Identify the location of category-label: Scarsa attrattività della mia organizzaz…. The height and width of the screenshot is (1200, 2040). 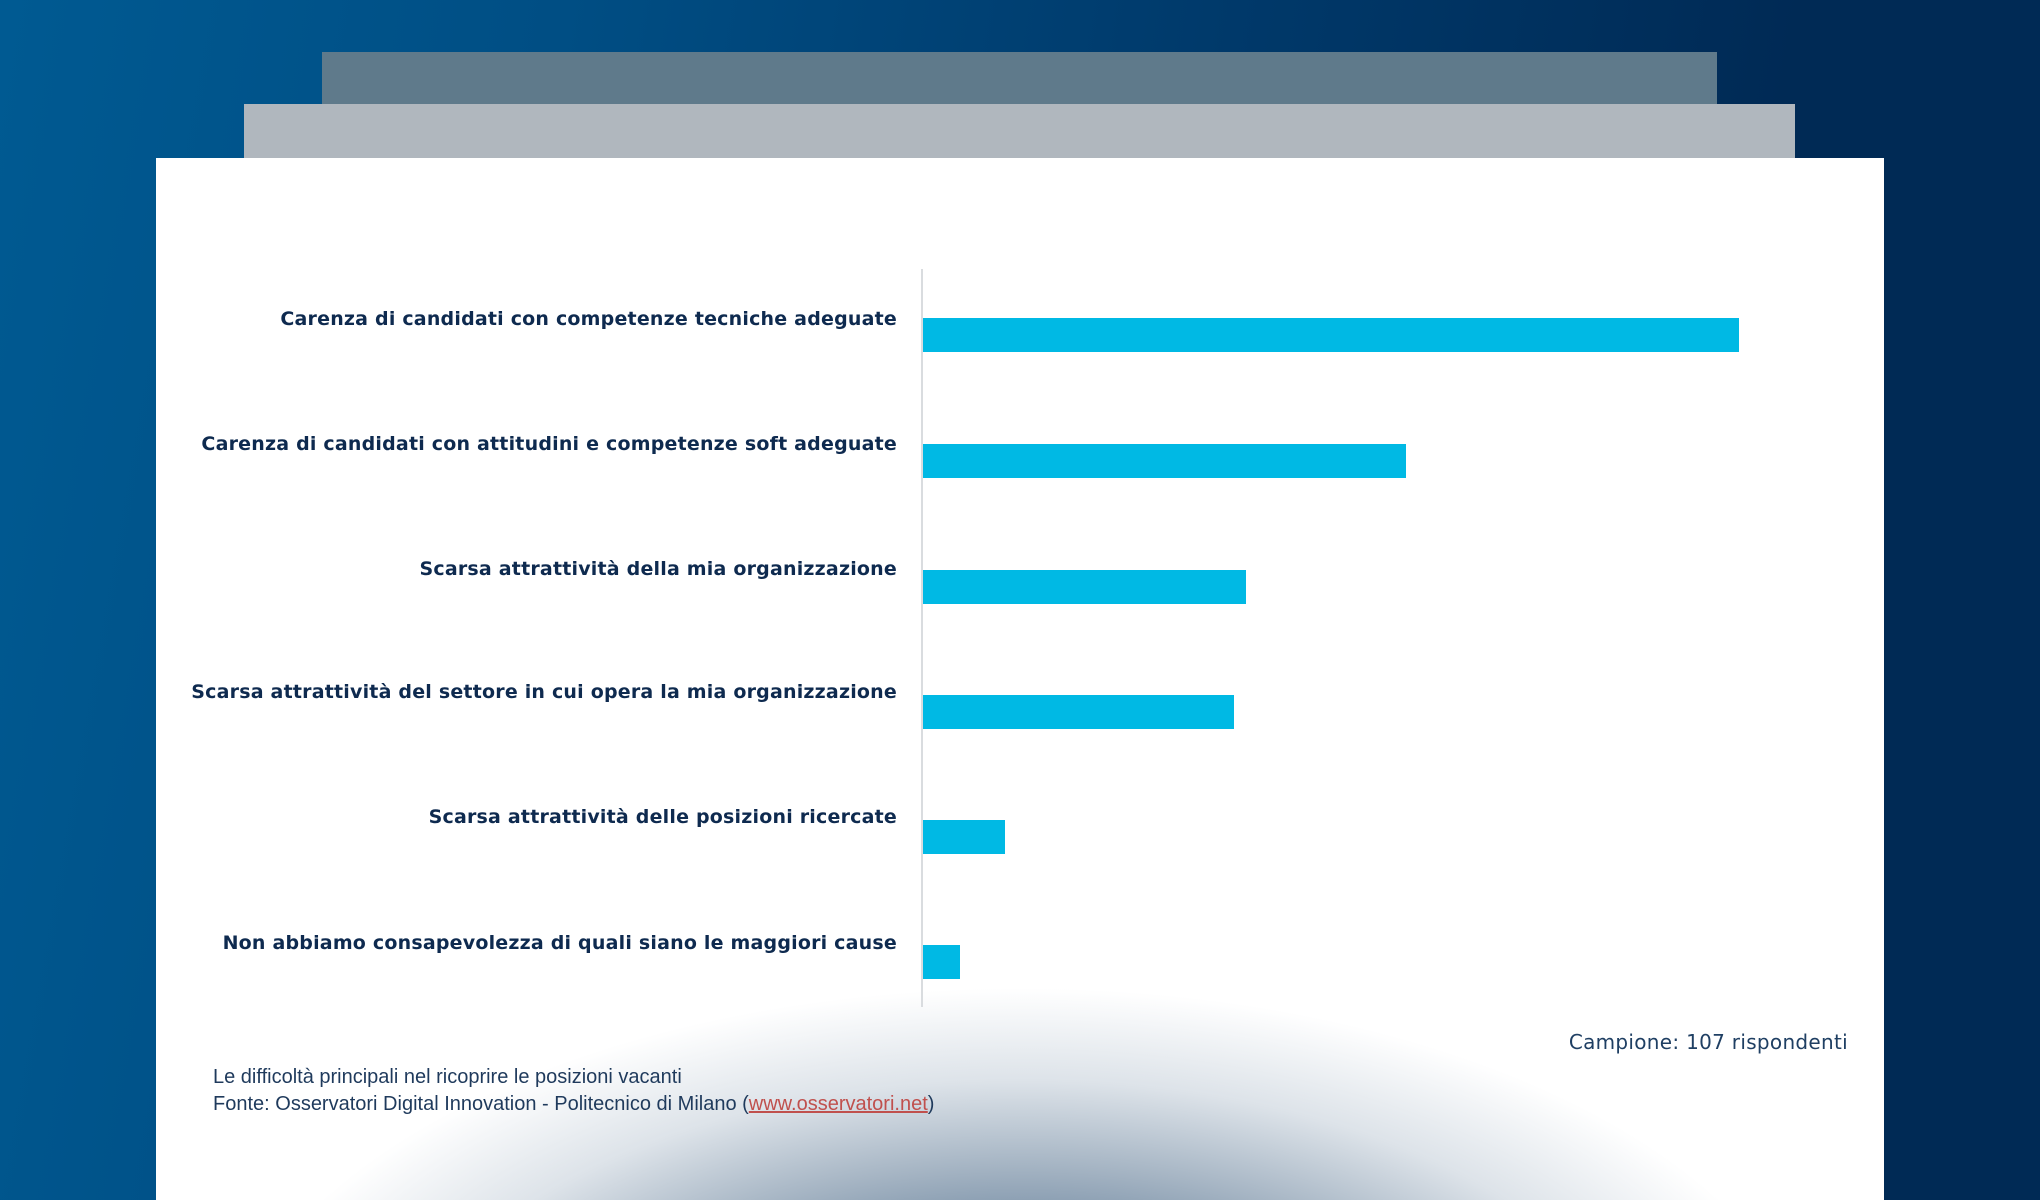
(658, 569).